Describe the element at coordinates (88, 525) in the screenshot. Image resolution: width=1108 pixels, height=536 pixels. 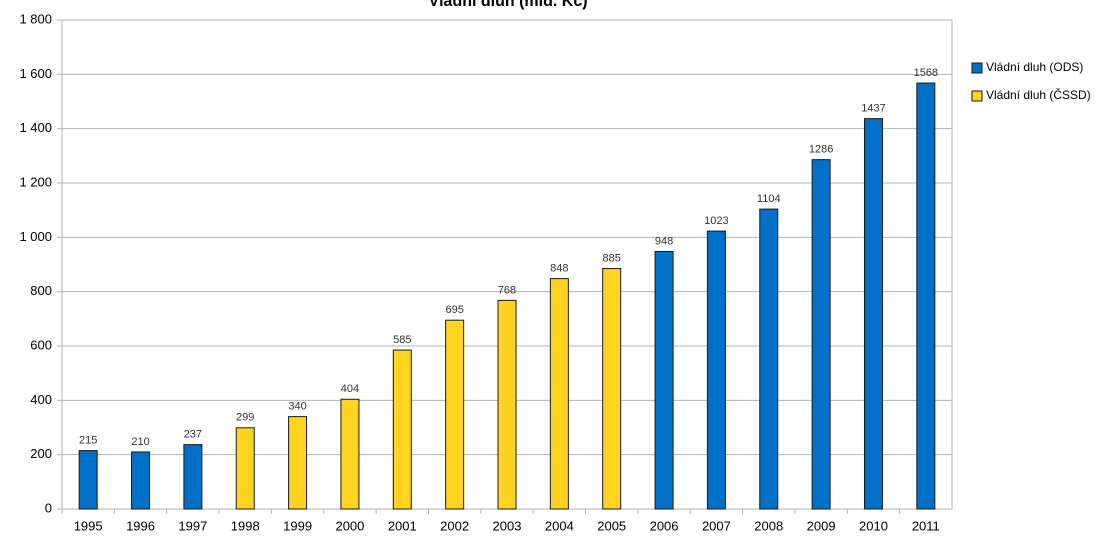
I see `x-tick-label: 1995` at that location.